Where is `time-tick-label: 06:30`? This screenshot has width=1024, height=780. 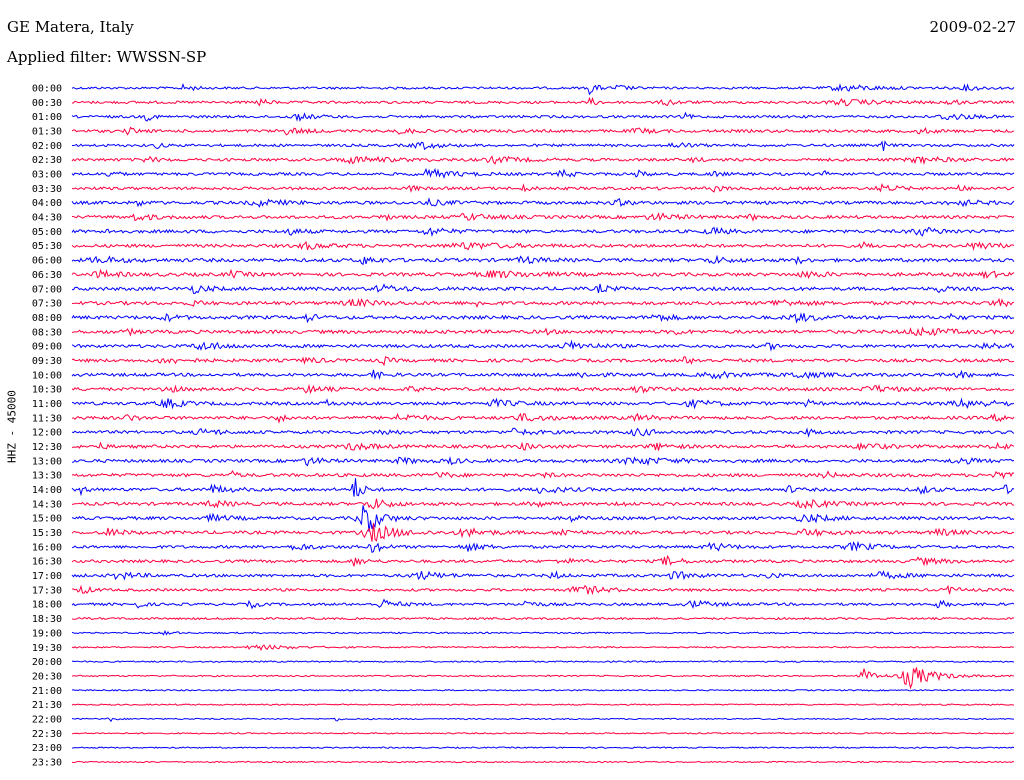 time-tick-label: 06:30 is located at coordinates (47, 275).